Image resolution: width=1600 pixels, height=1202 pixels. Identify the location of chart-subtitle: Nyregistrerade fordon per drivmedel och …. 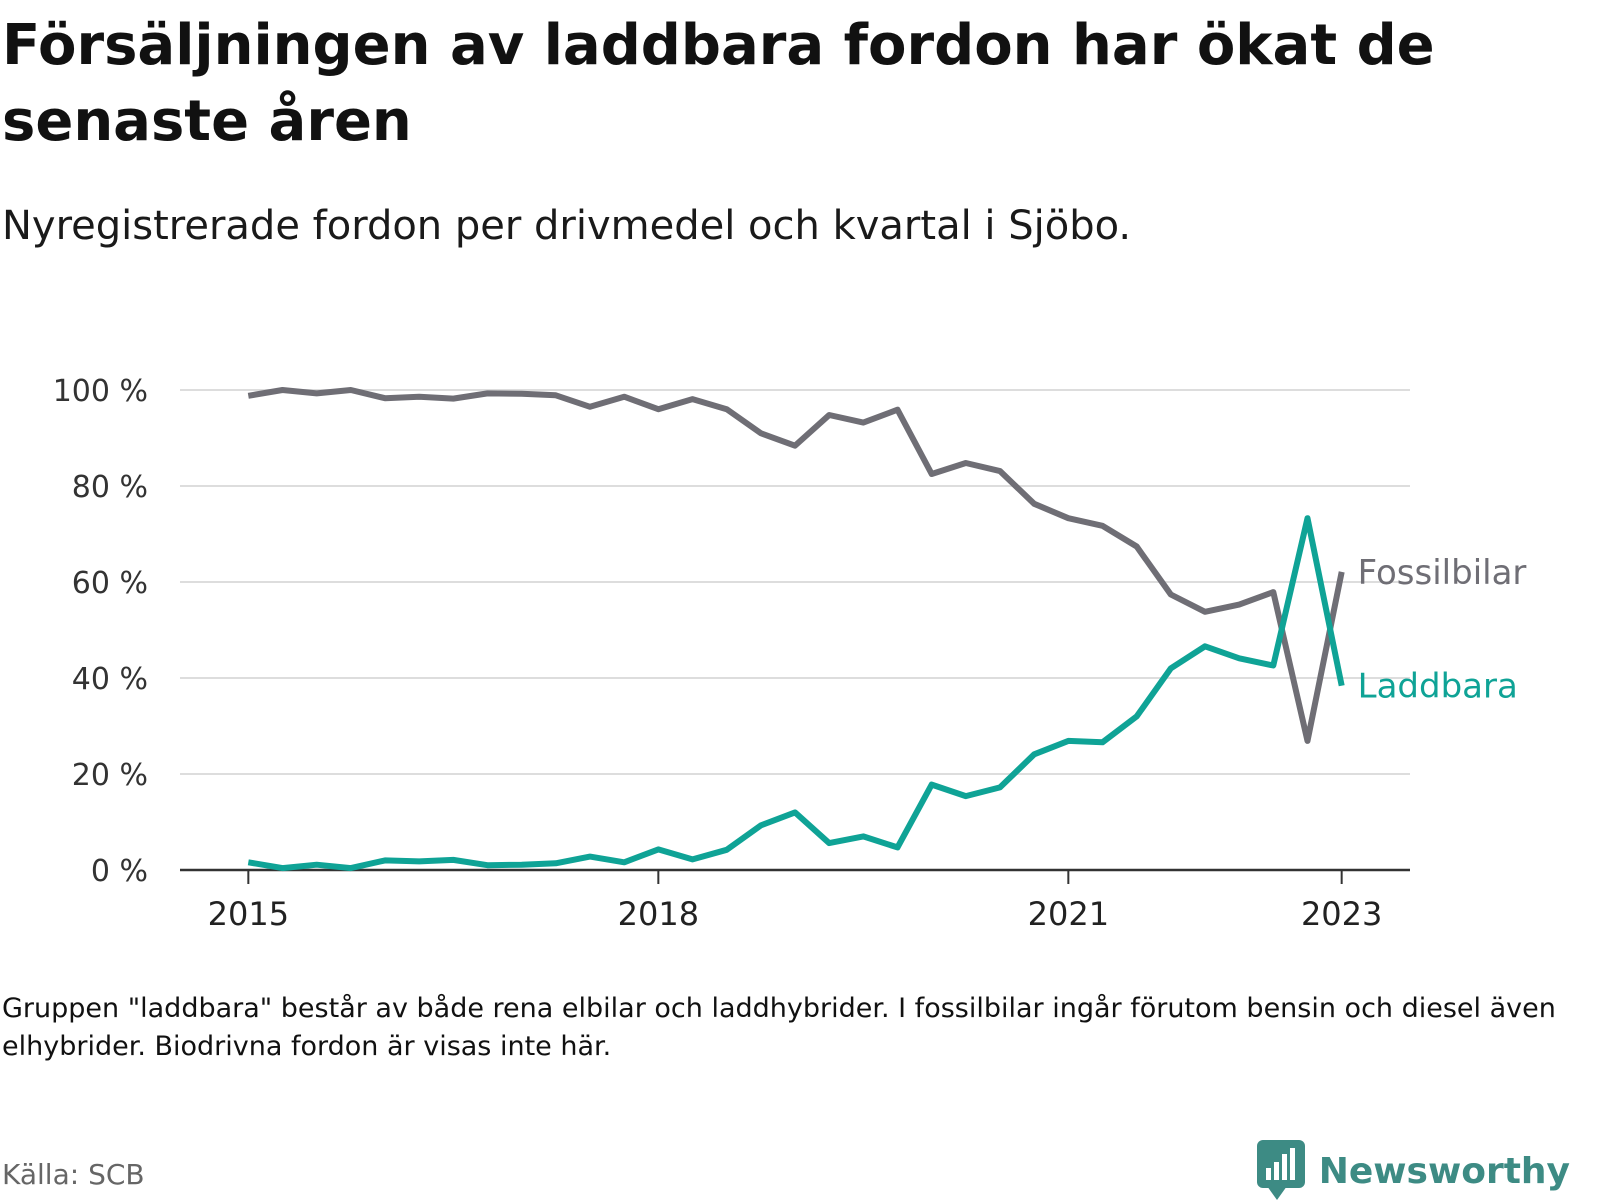
(567, 226).